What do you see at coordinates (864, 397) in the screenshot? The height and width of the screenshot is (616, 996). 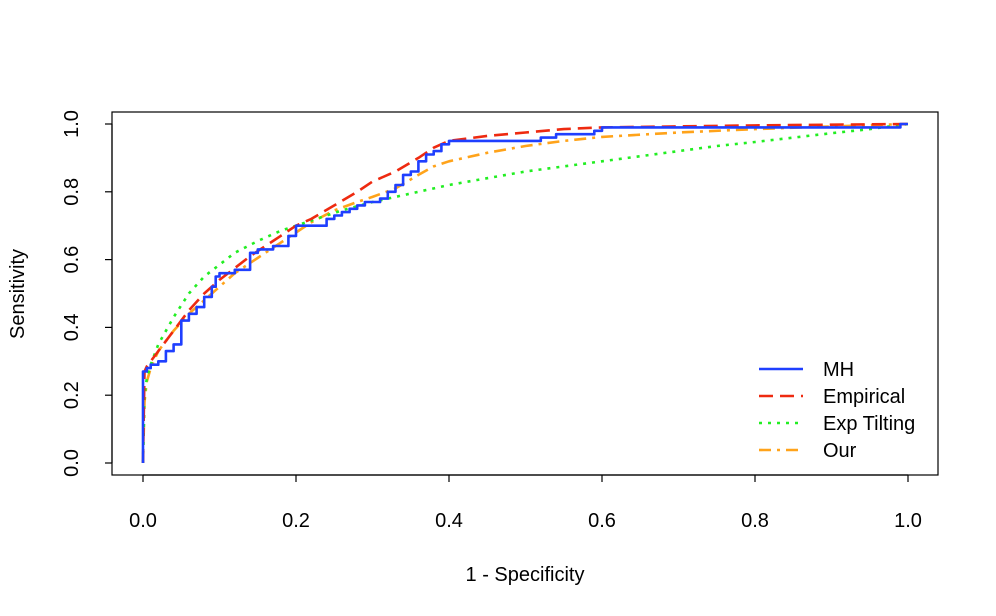 I see `legend-label: Empirical` at bounding box center [864, 397].